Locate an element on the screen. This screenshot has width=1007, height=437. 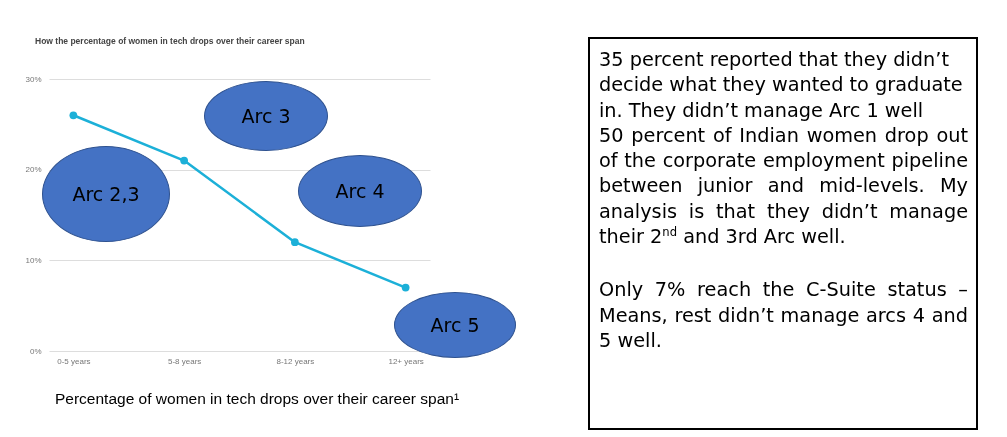
annotation: Arc 3 is located at coordinates (266, 116).